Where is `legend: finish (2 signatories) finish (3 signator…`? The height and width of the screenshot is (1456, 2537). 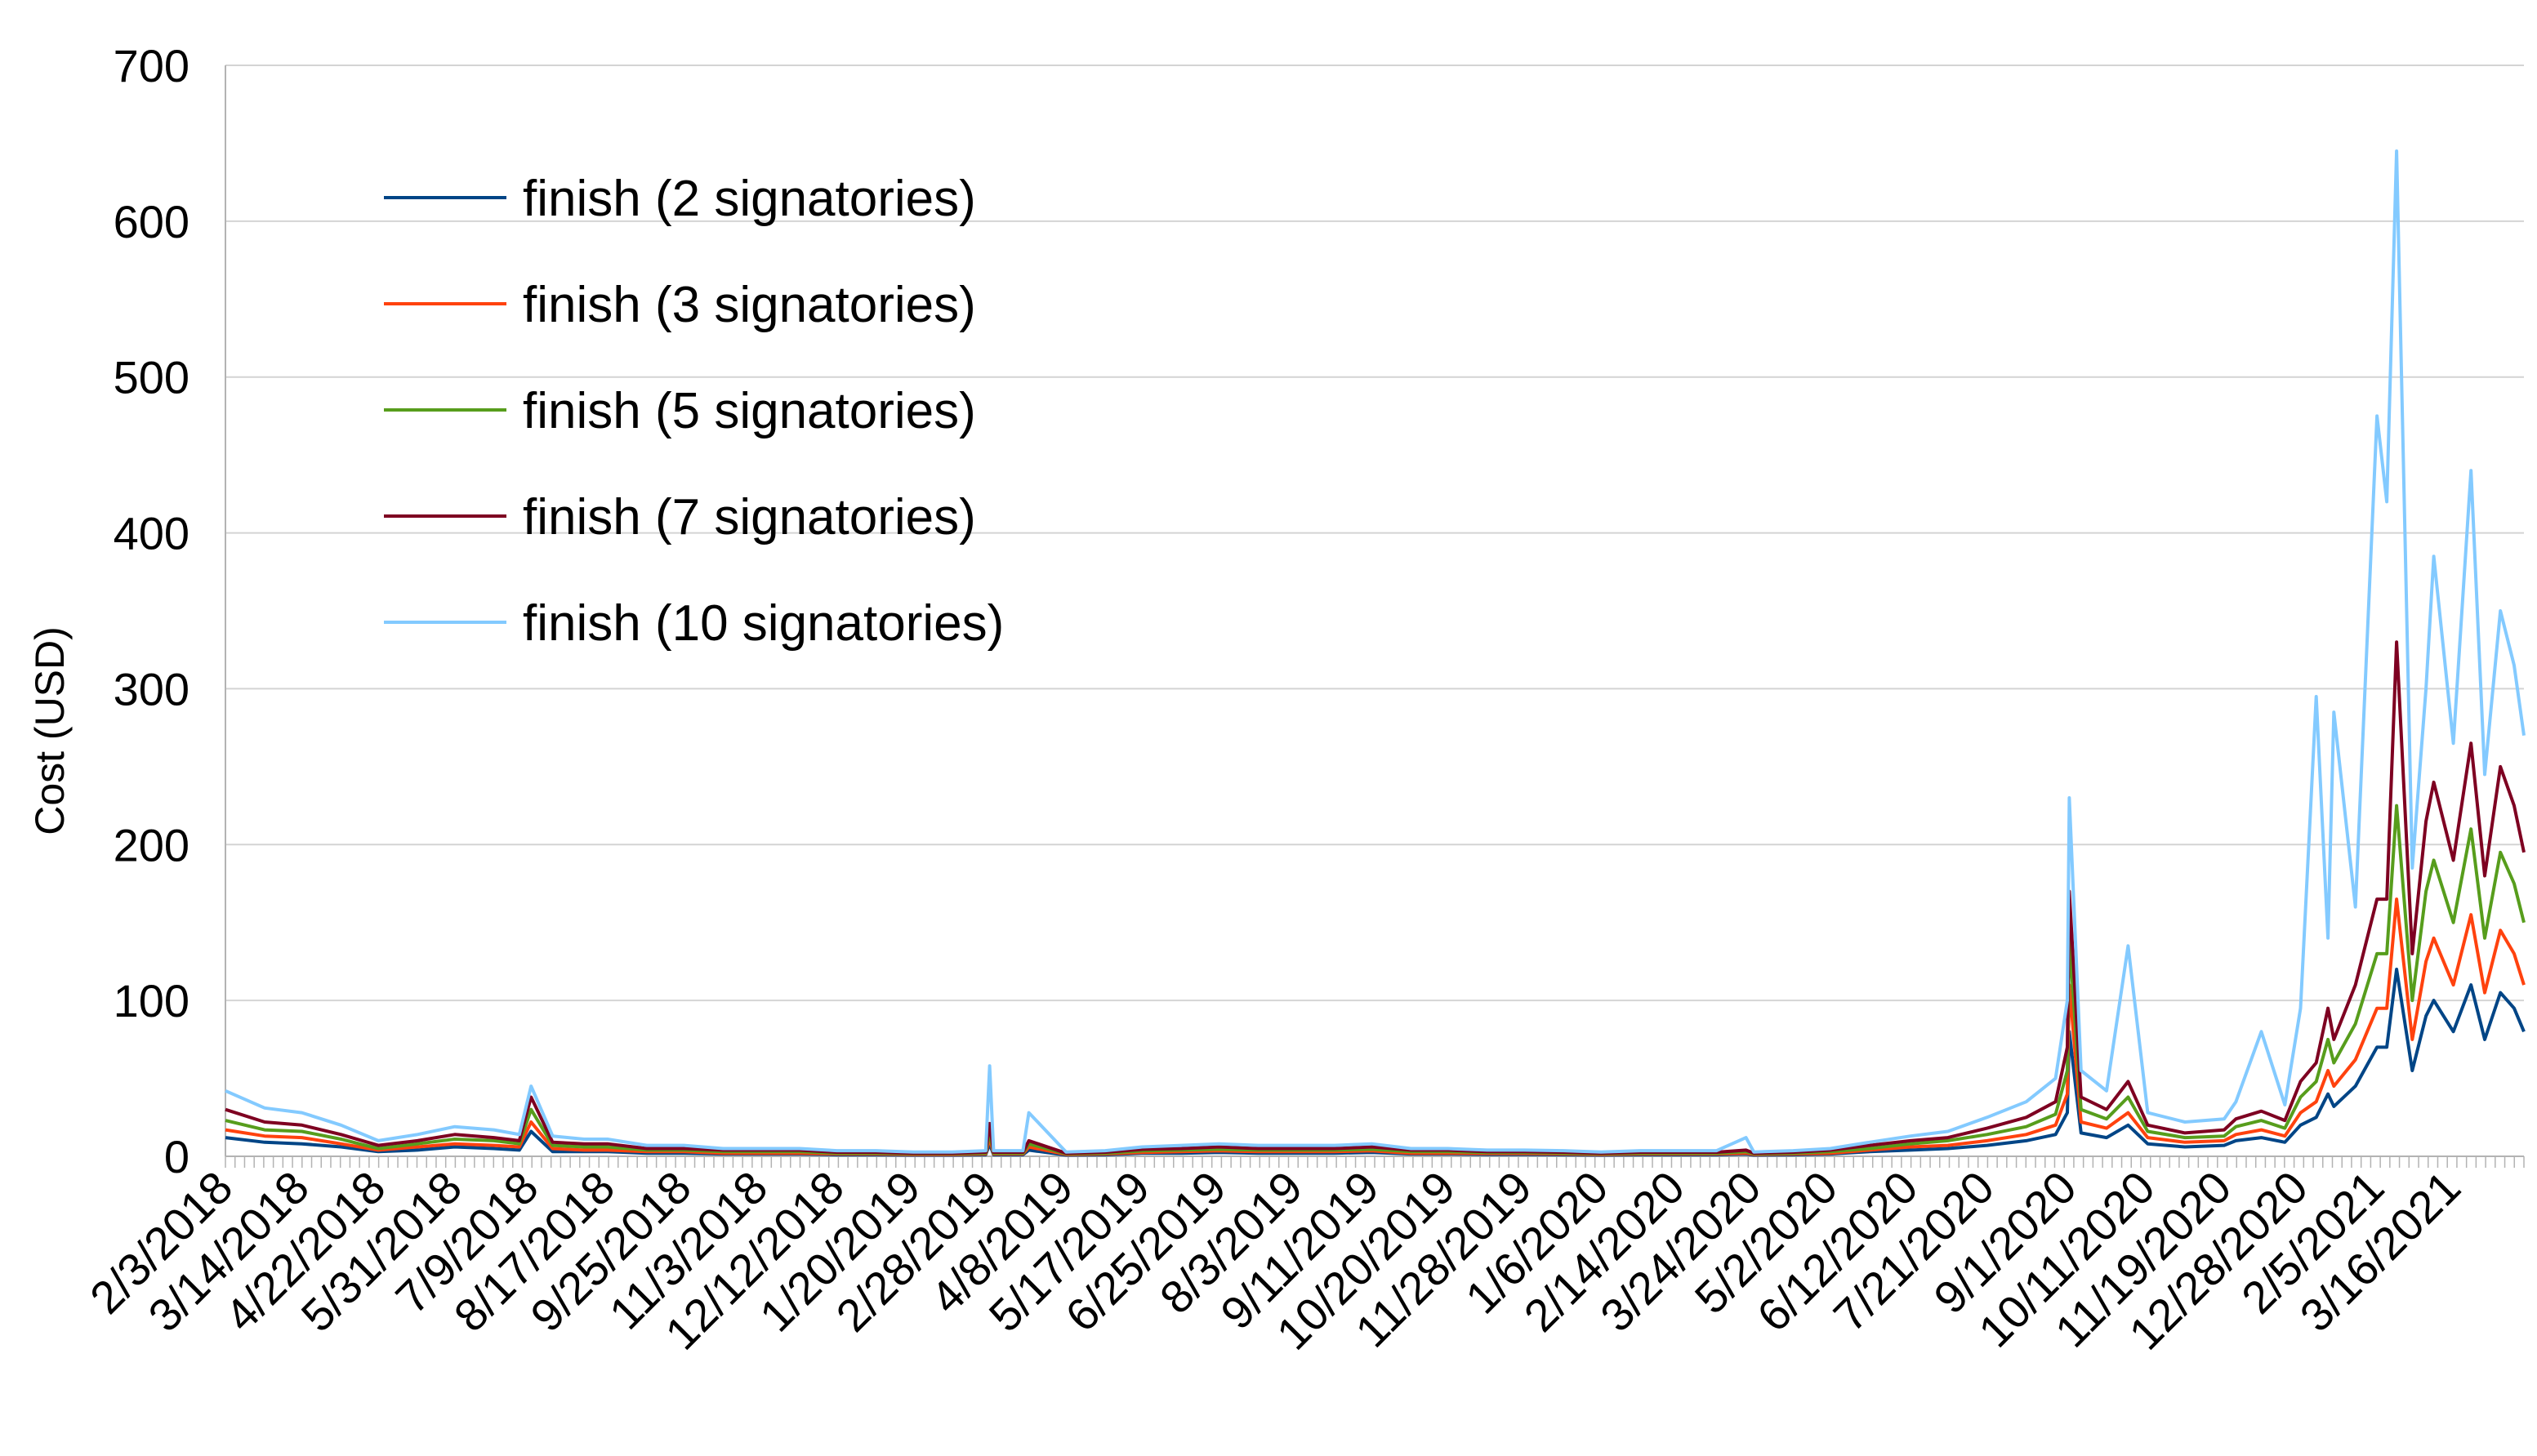 legend: finish (2 signatories) finish (3 signator… is located at coordinates (694, 412).